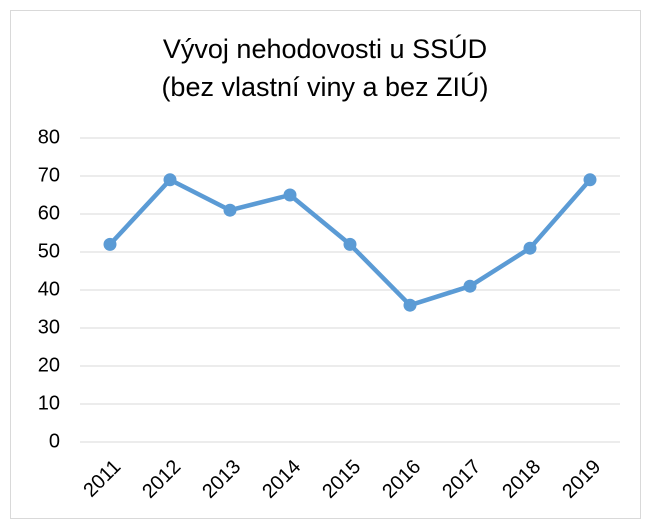 Image resolution: width=651 pixels, height=529 pixels. Describe the element at coordinates (49, 213) in the screenshot. I see `y-tick-label: 60` at that location.